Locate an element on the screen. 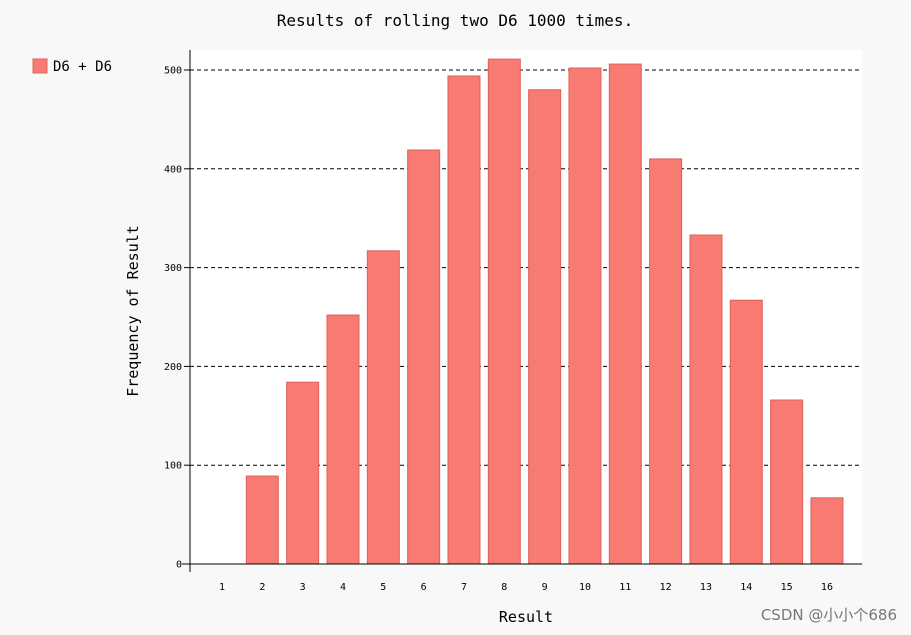 The width and height of the screenshot is (911, 635). watermark: CSDN @小小个686 is located at coordinates (828, 615).